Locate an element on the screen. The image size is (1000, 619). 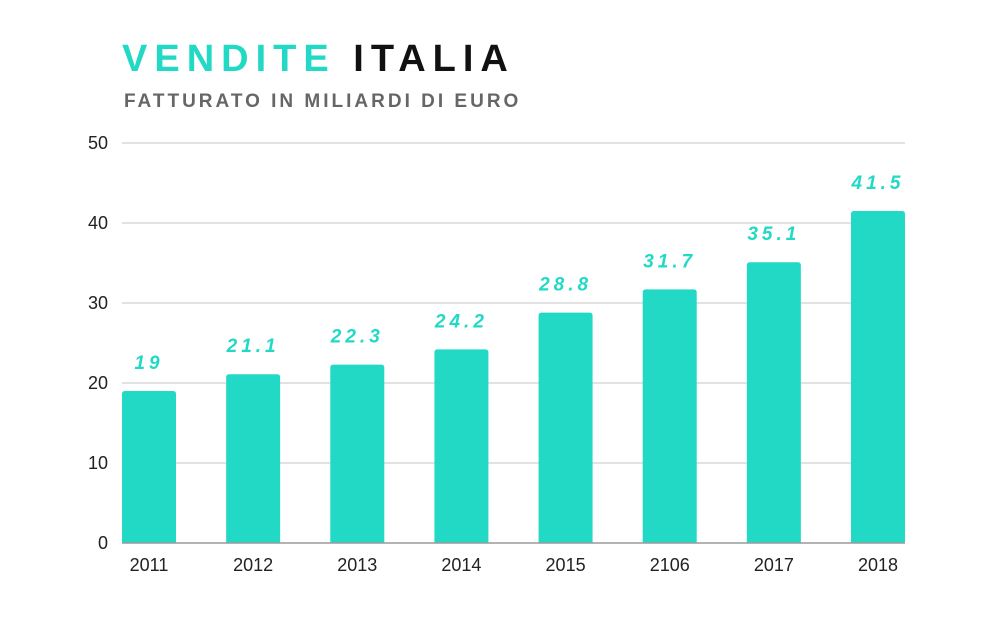
data-label: 35.1 is located at coordinates (773, 234).